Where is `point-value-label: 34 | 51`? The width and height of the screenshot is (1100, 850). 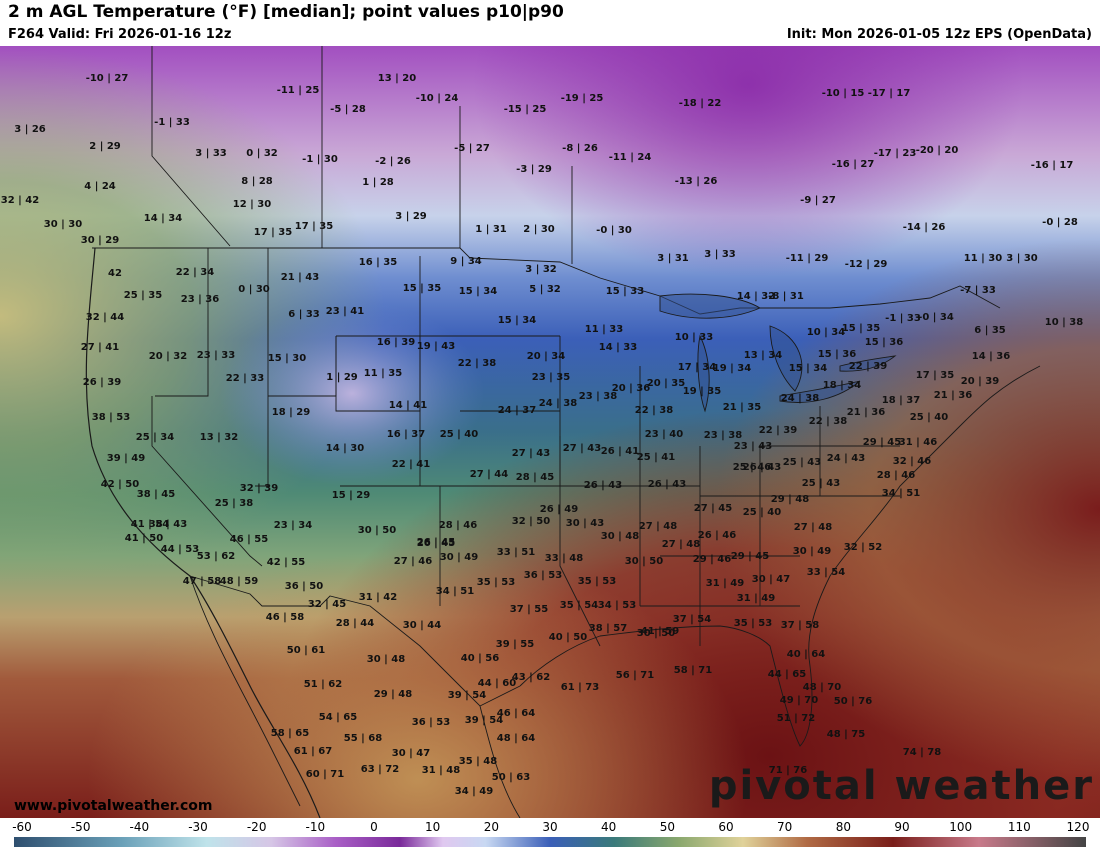 point-value-label: 34 | 51 is located at coordinates (455, 591).